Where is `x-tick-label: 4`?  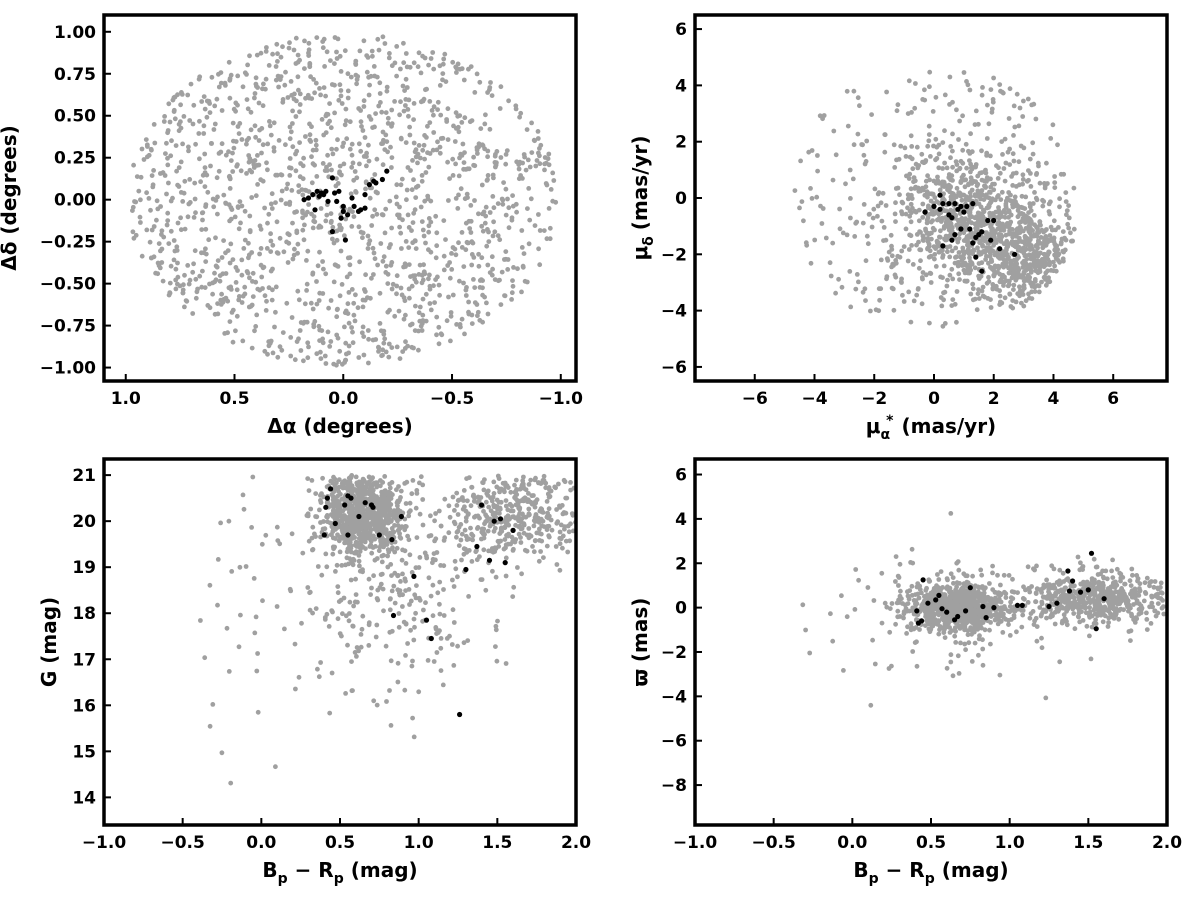 x-tick-label: 4 is located at coordinates (1054, 399).